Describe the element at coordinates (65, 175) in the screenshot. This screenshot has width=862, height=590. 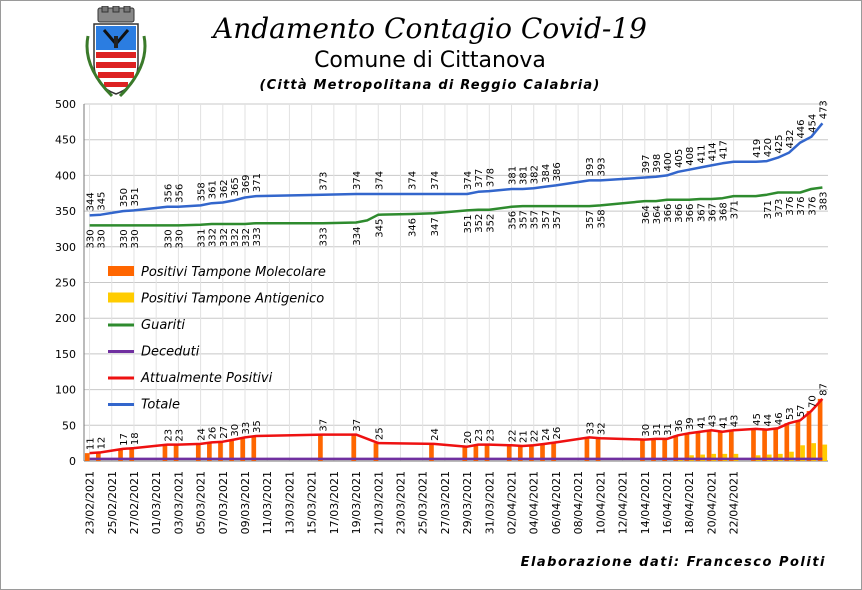
I see `y-tick-label: 400` at that location.